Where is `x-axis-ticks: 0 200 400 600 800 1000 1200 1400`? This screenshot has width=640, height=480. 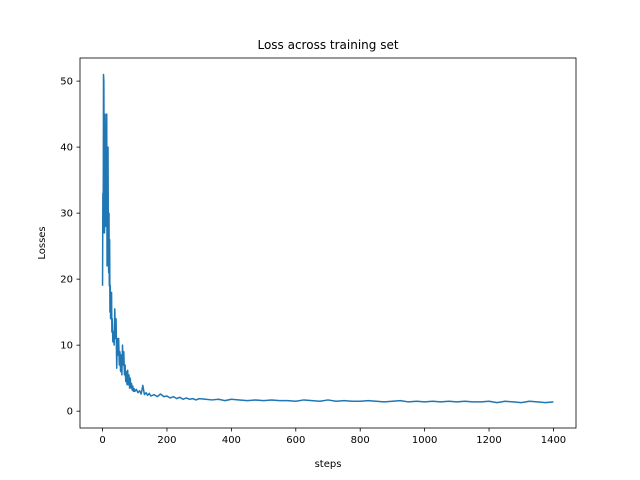
x-axis-ticks: 0 200 400 600 800 1000 1200 1400 is located at coordinates (332, 437).